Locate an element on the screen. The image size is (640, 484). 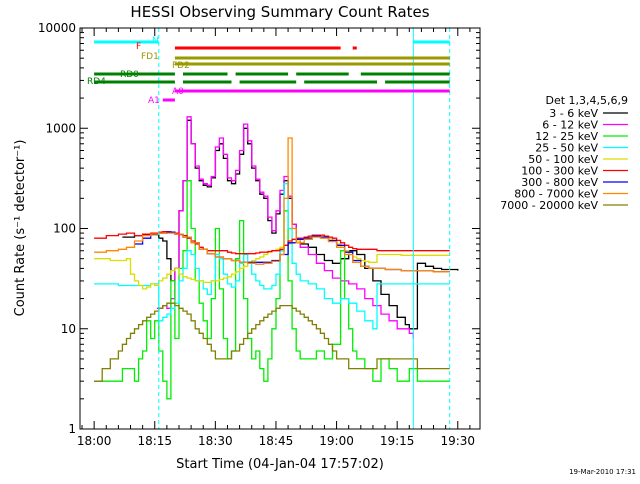
x-tick-label: 18:15 is located at coordinates (154, 441).